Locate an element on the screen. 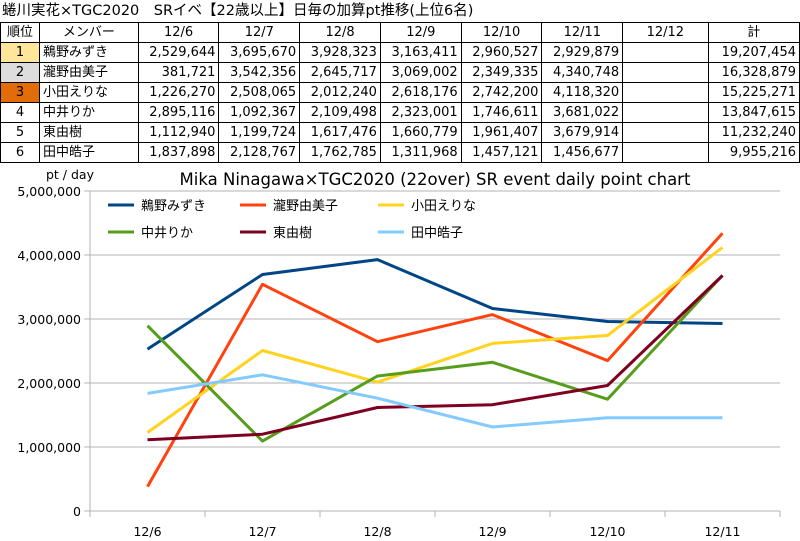 This screenshot has height=541, width=800. legend-label: 小田えりな is located at coordinates (443, 206).